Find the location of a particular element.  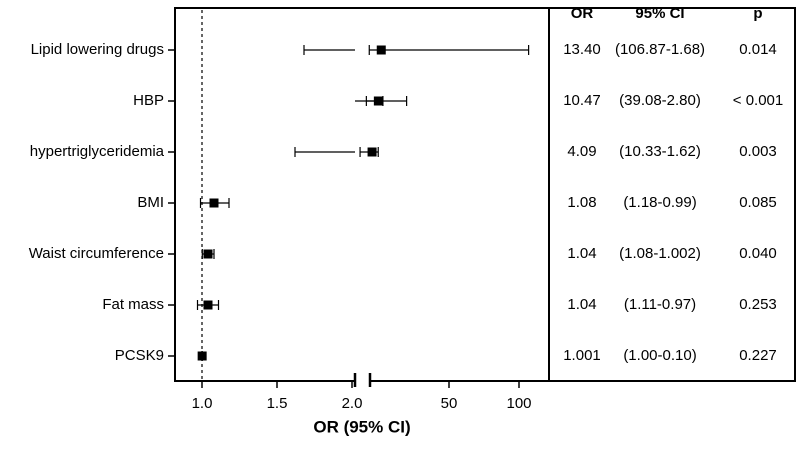

table-header-ci: 95% CI is located at coordinates (659, 13).